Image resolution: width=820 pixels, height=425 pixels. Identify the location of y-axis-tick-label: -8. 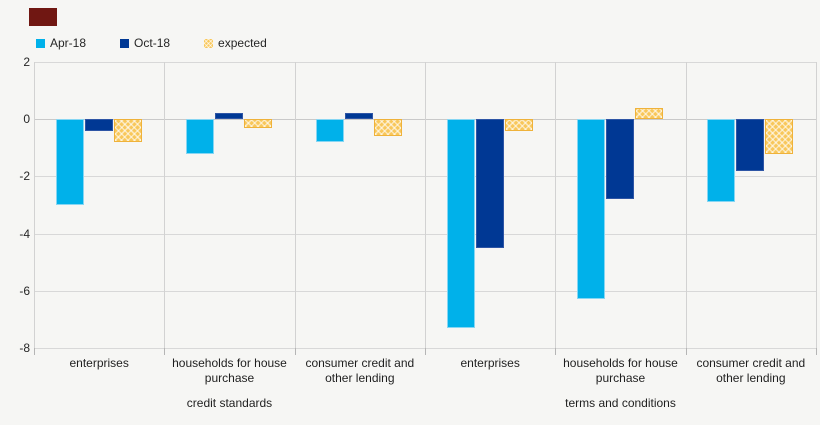
(24, 348).